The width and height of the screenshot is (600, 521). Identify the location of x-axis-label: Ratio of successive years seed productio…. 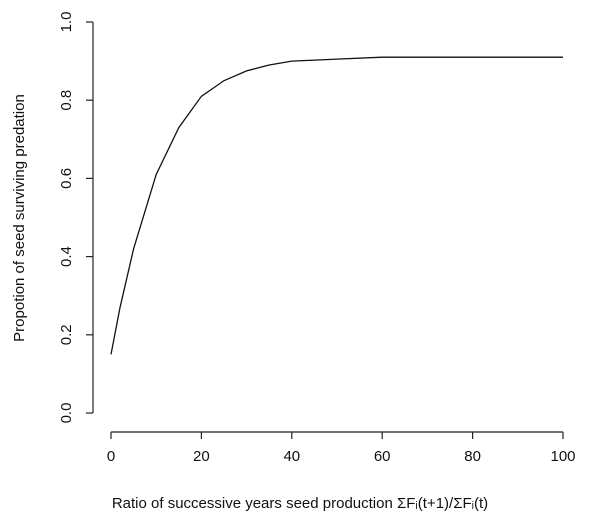
(300, 503).